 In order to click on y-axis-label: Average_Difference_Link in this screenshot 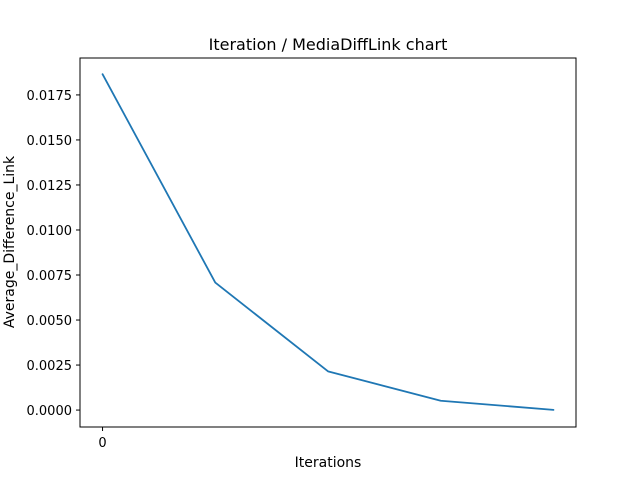, I will do `click(10, 241)`.